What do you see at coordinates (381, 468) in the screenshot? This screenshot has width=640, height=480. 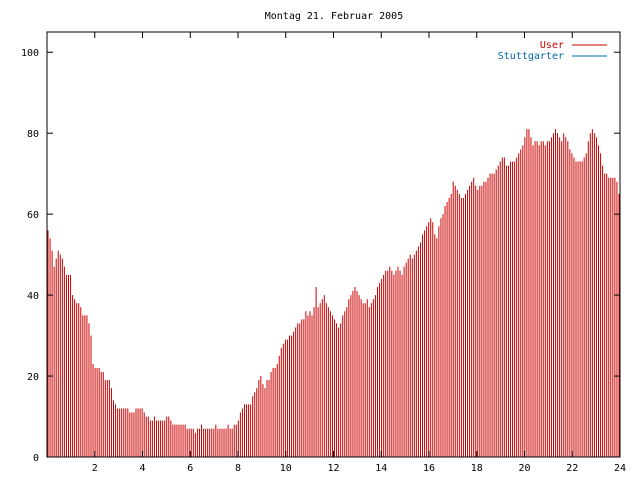 I see `x-tick-label: 14` at bounding box center [381, 468].